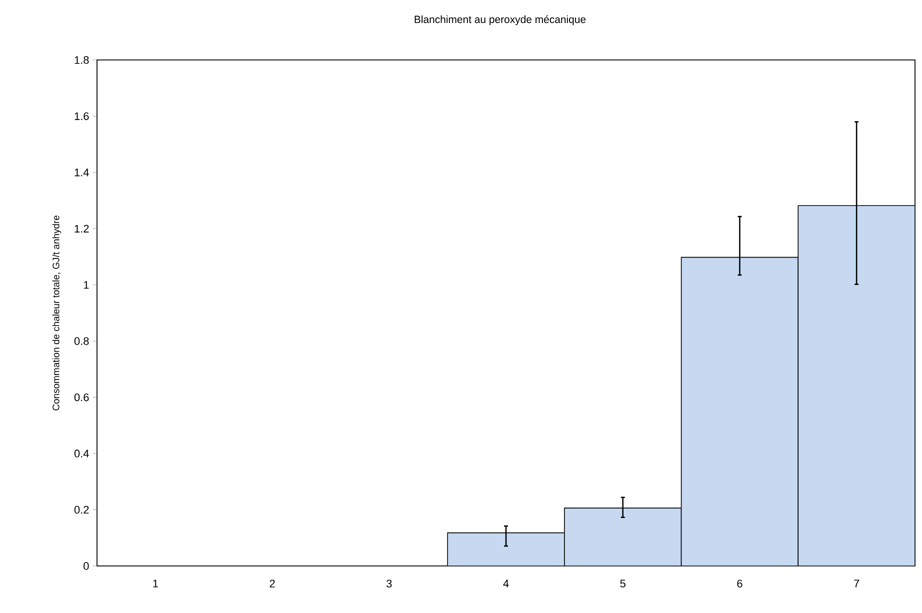 The height and width of the screenshot is (613, 922). I want to click on y-tick-label: 1.2, so click(81, 228).